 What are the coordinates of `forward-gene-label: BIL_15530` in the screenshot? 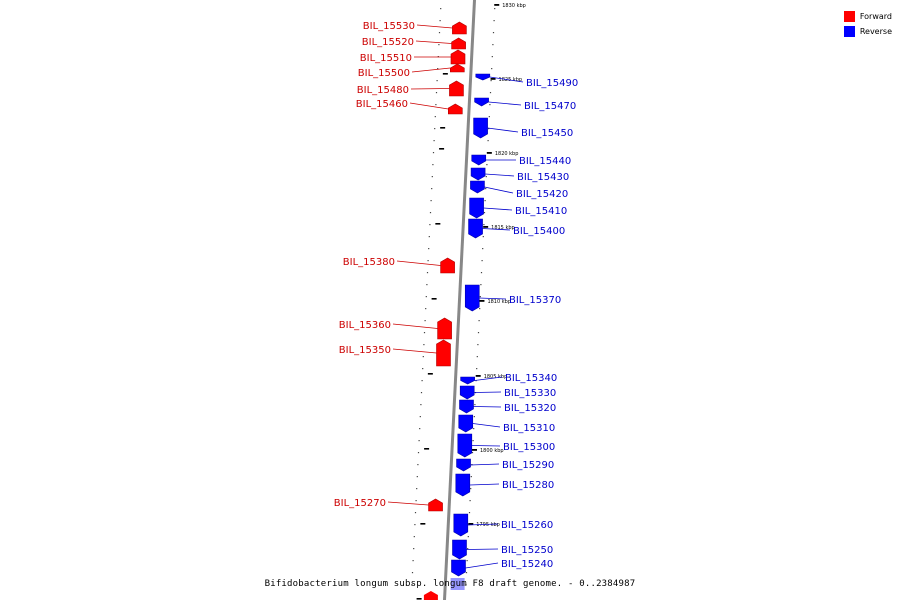 It's located at (389, 26).